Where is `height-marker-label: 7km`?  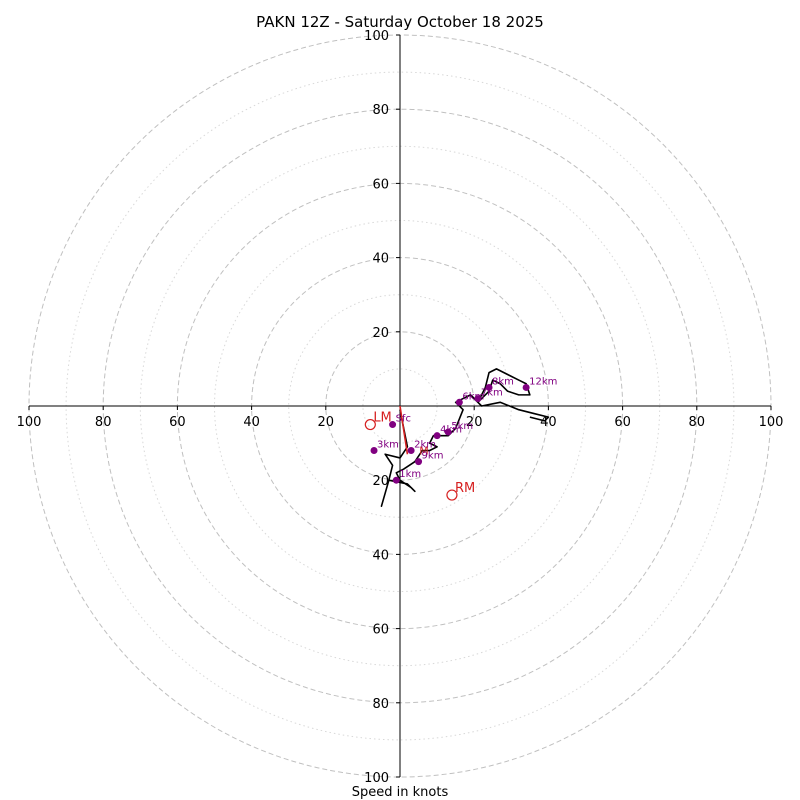
height-marker-label: 7km is located at coordinates (492, 393).